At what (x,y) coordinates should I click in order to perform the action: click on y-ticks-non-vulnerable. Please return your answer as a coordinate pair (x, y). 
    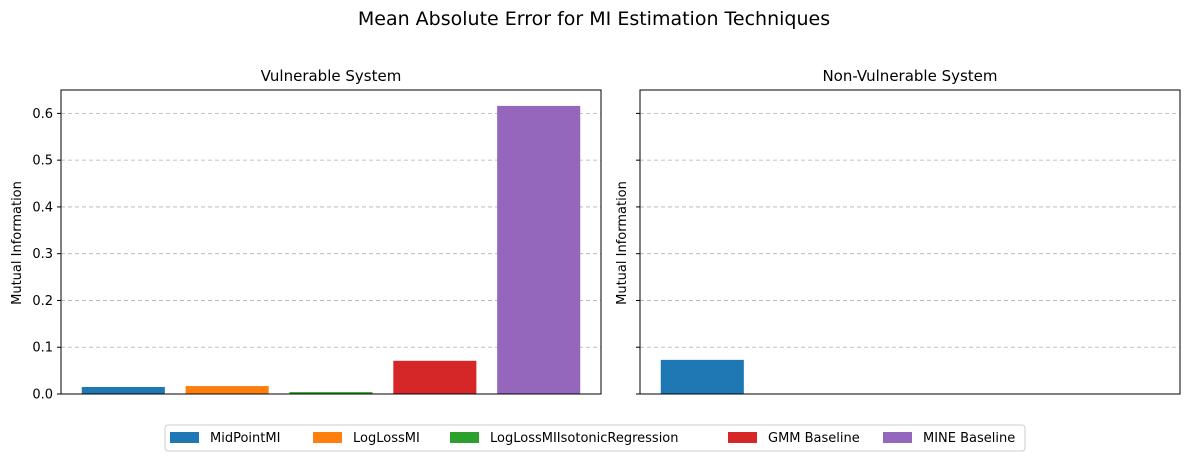
    Looking at the image, I should click on (638, 253).